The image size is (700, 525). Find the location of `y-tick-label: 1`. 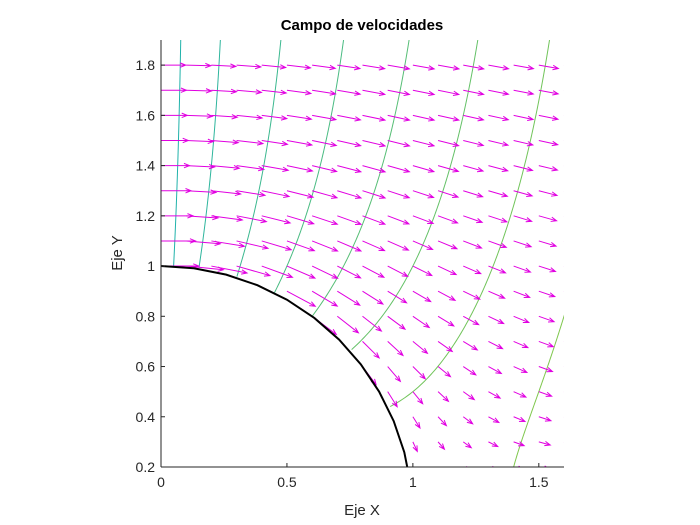

y-tick-label: 1 is located at coordinates (151, 266).